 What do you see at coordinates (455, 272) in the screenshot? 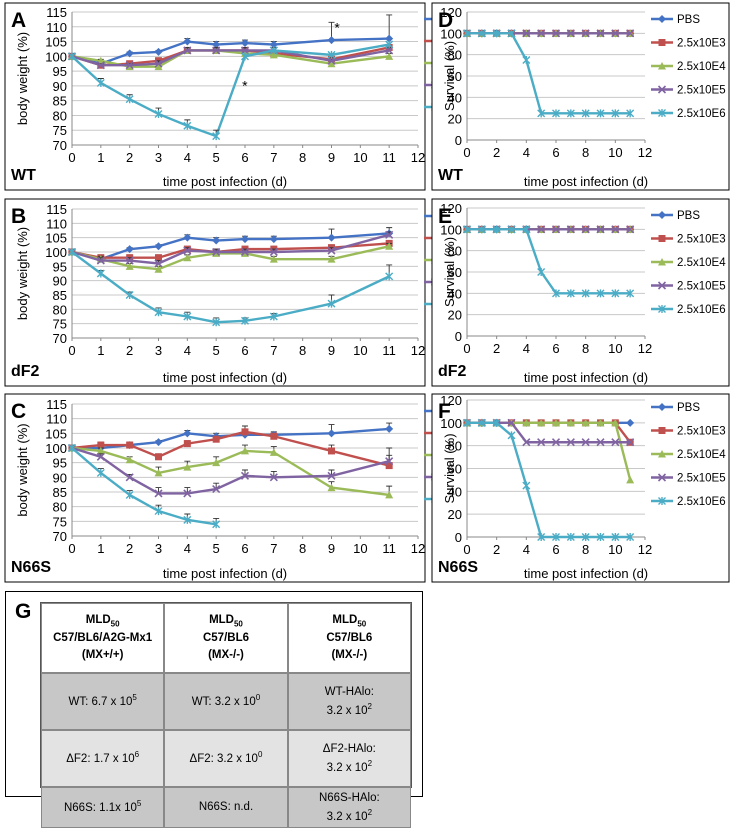
I see `y-tick-label: 60` at bounding box center [455, 272].